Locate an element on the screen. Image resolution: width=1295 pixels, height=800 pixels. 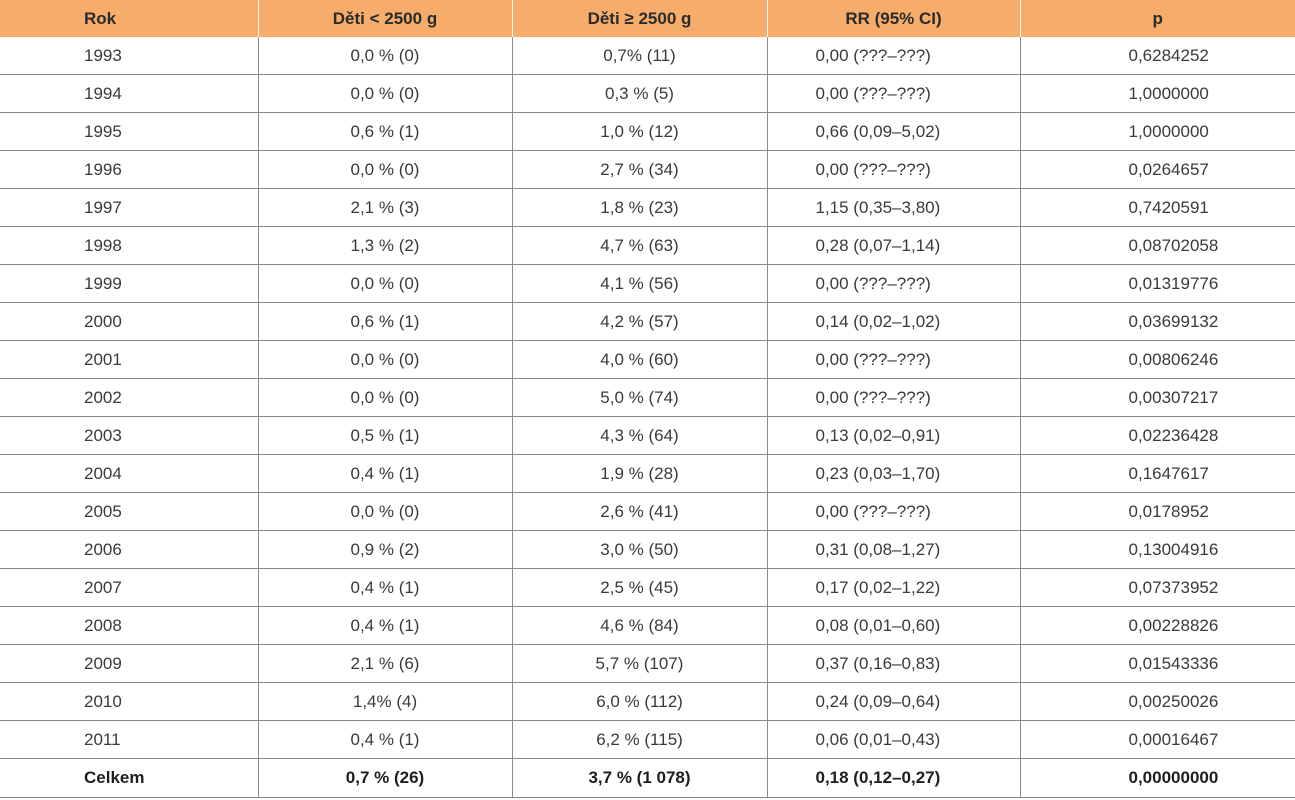
cell-p: 0,00307217 is located at coordinates (1157, 397).